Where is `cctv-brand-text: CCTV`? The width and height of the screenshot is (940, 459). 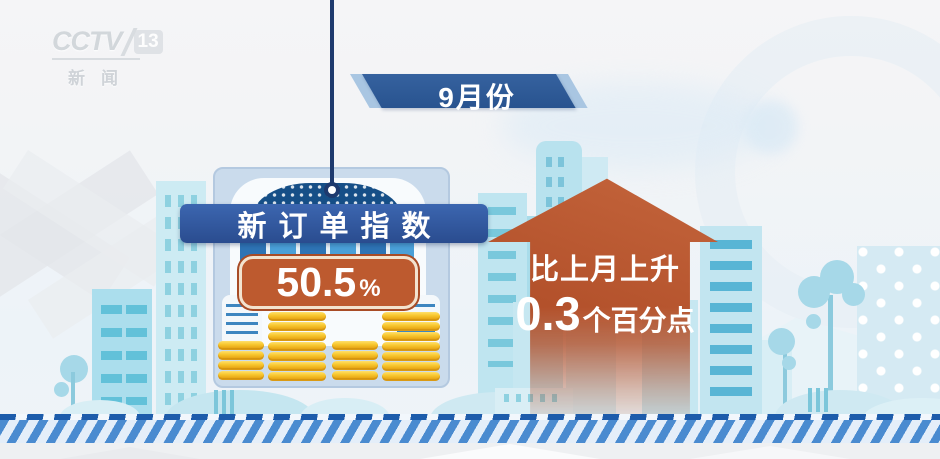 cctv-brand-text: CCTV is located at coordinates (87, 41).